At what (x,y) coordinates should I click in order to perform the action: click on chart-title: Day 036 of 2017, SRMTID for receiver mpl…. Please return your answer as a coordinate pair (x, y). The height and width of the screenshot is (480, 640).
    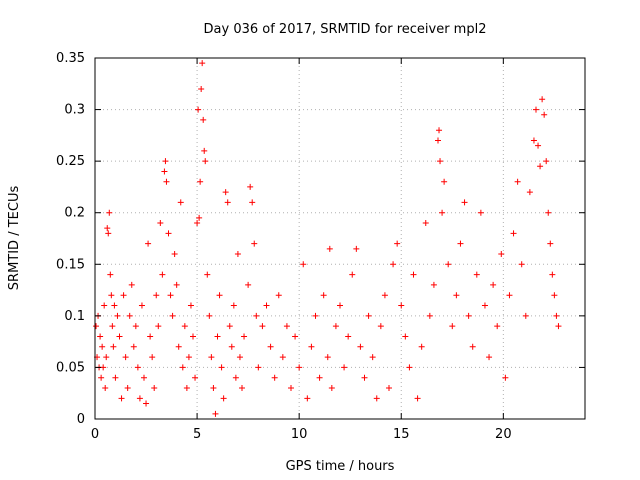
    Looking at the image, I should click on (345, 29).